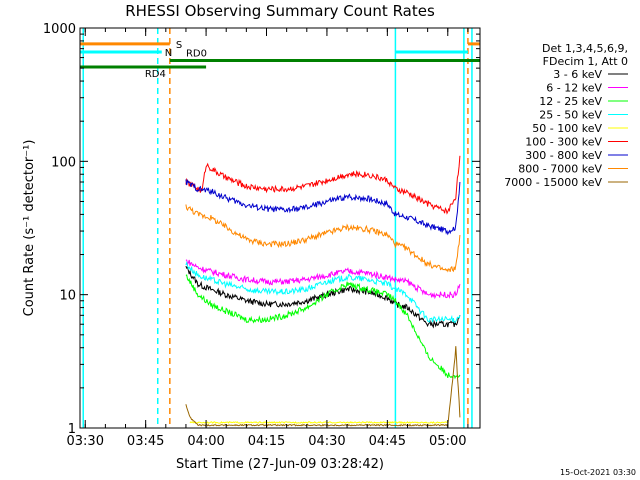 The height and width of the screenshot is (480, 640). Describe the element at coordinates (280, 60) in the screenshot. I see `state-flags: SN RD0 RD4` at that location.